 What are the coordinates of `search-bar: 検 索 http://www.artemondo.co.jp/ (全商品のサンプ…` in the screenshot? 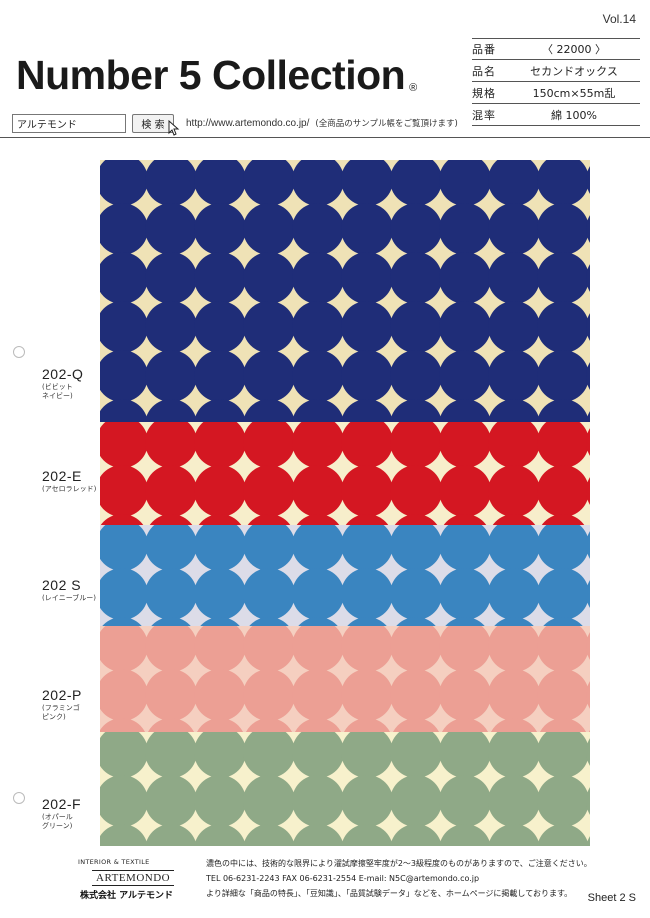 It's located at (235, 123).